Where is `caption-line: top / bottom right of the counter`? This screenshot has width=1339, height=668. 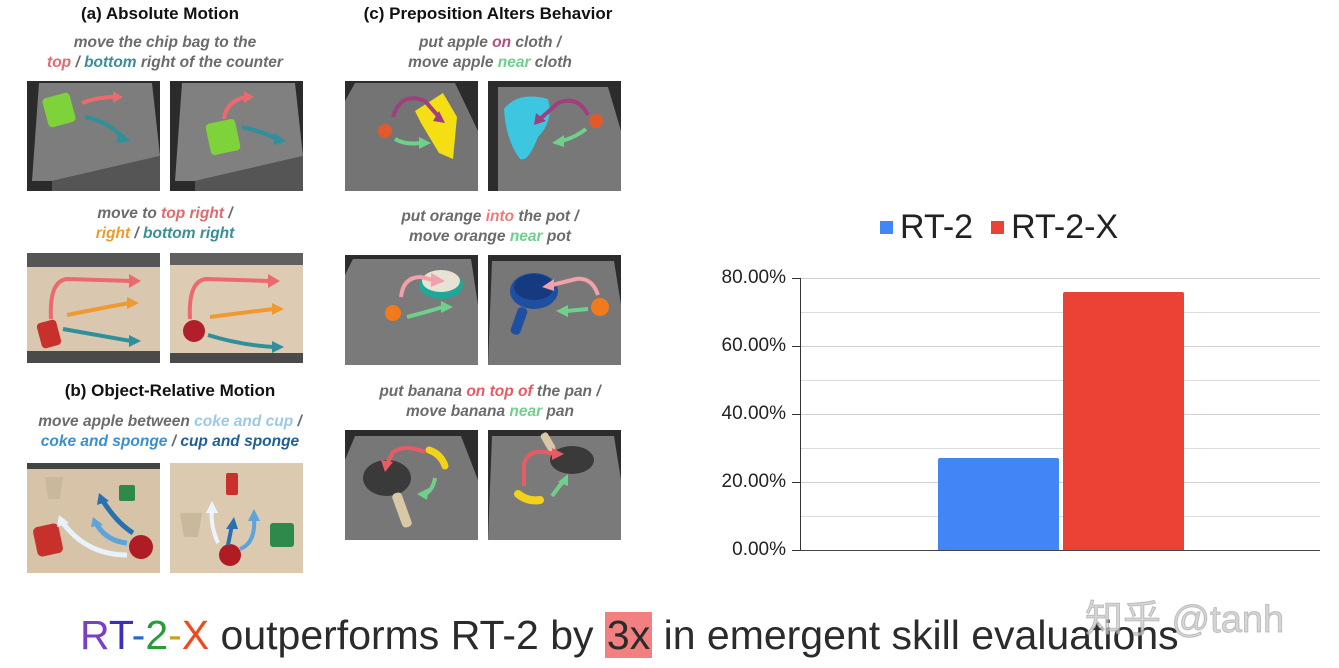 caption-line: top / bottom right of the counter is located at coordinates (165, 63).